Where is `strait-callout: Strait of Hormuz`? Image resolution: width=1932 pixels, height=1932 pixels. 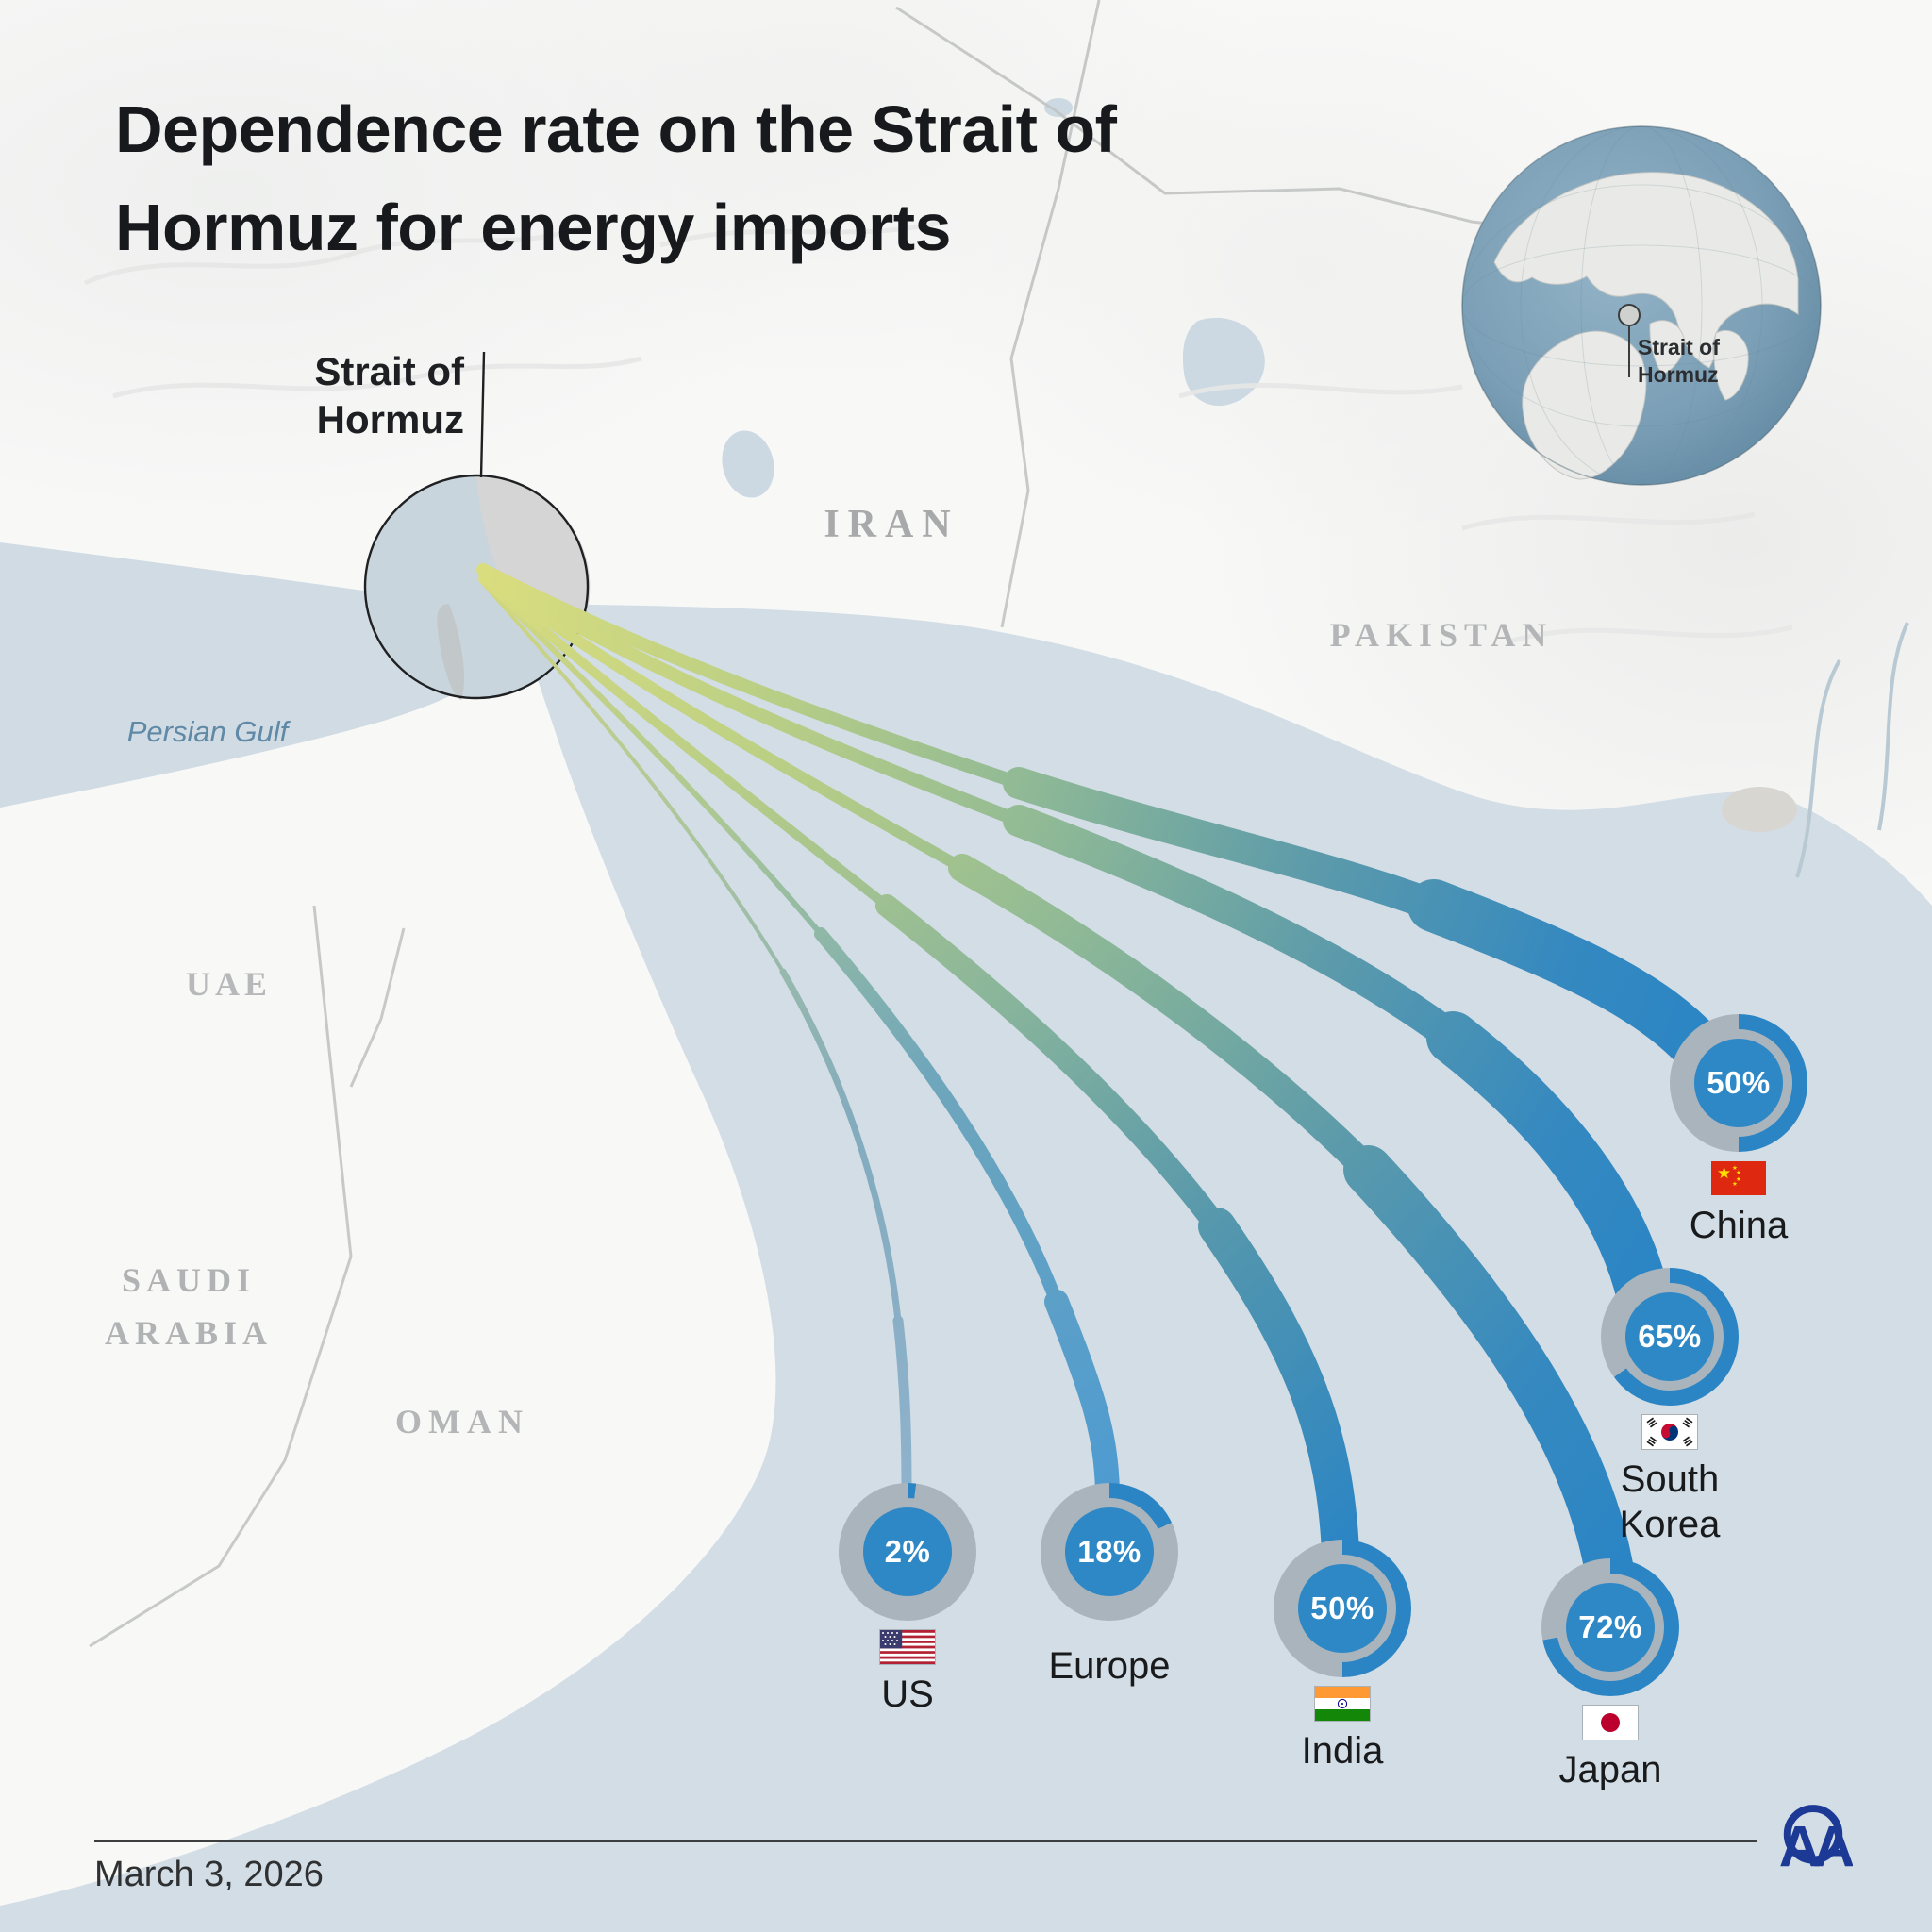 strait-callout: Strait of Hormuz is located at coordinates (326, 395).